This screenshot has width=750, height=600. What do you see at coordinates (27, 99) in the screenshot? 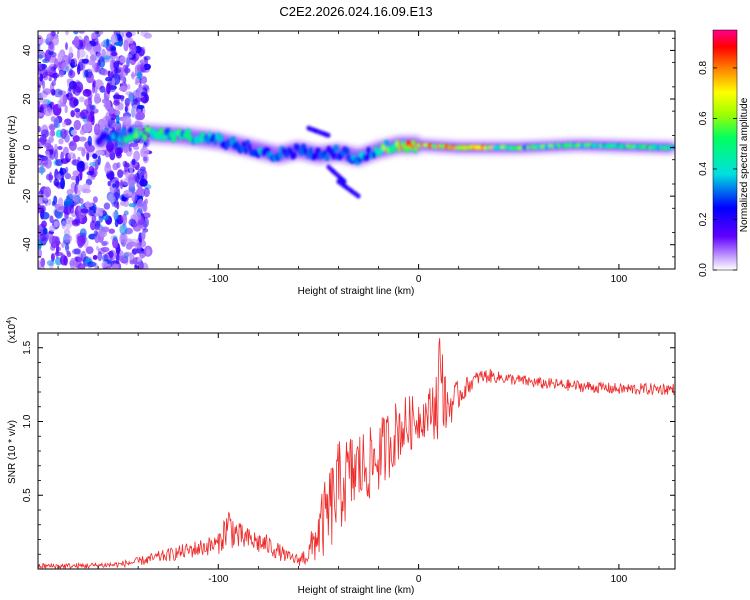
I see `y-tick-label: 20` at bounding box center [27, 99].